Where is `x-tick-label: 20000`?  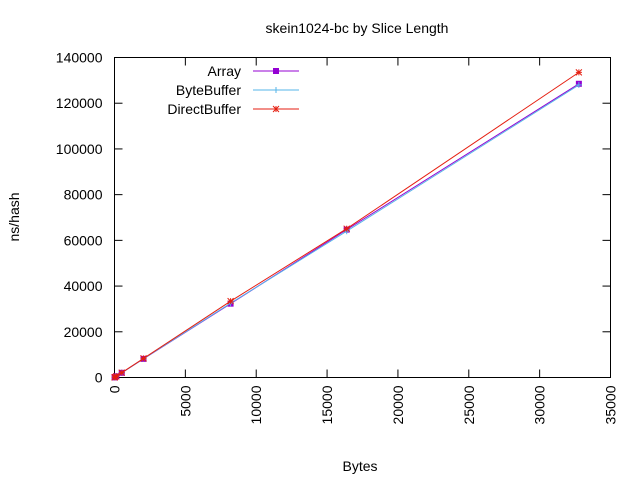
x-tick-label: 20000 is located at coordinates (398, 404).